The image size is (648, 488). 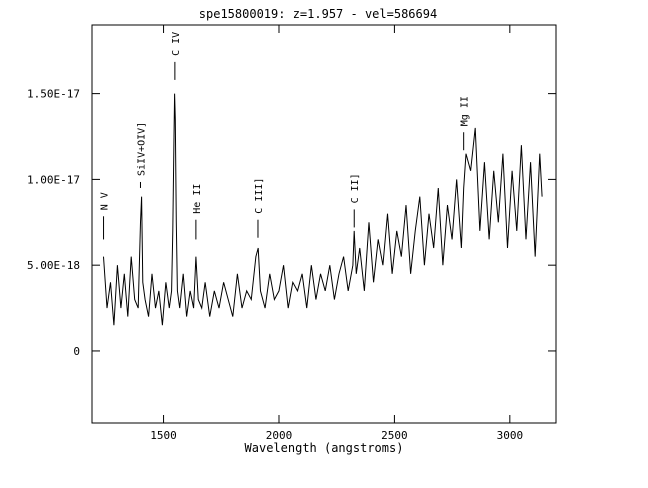 What do you see at coordinates (510, 435) in the screenshot?
I see `x-tick-label: 3000` at bounding box center [510, 435].